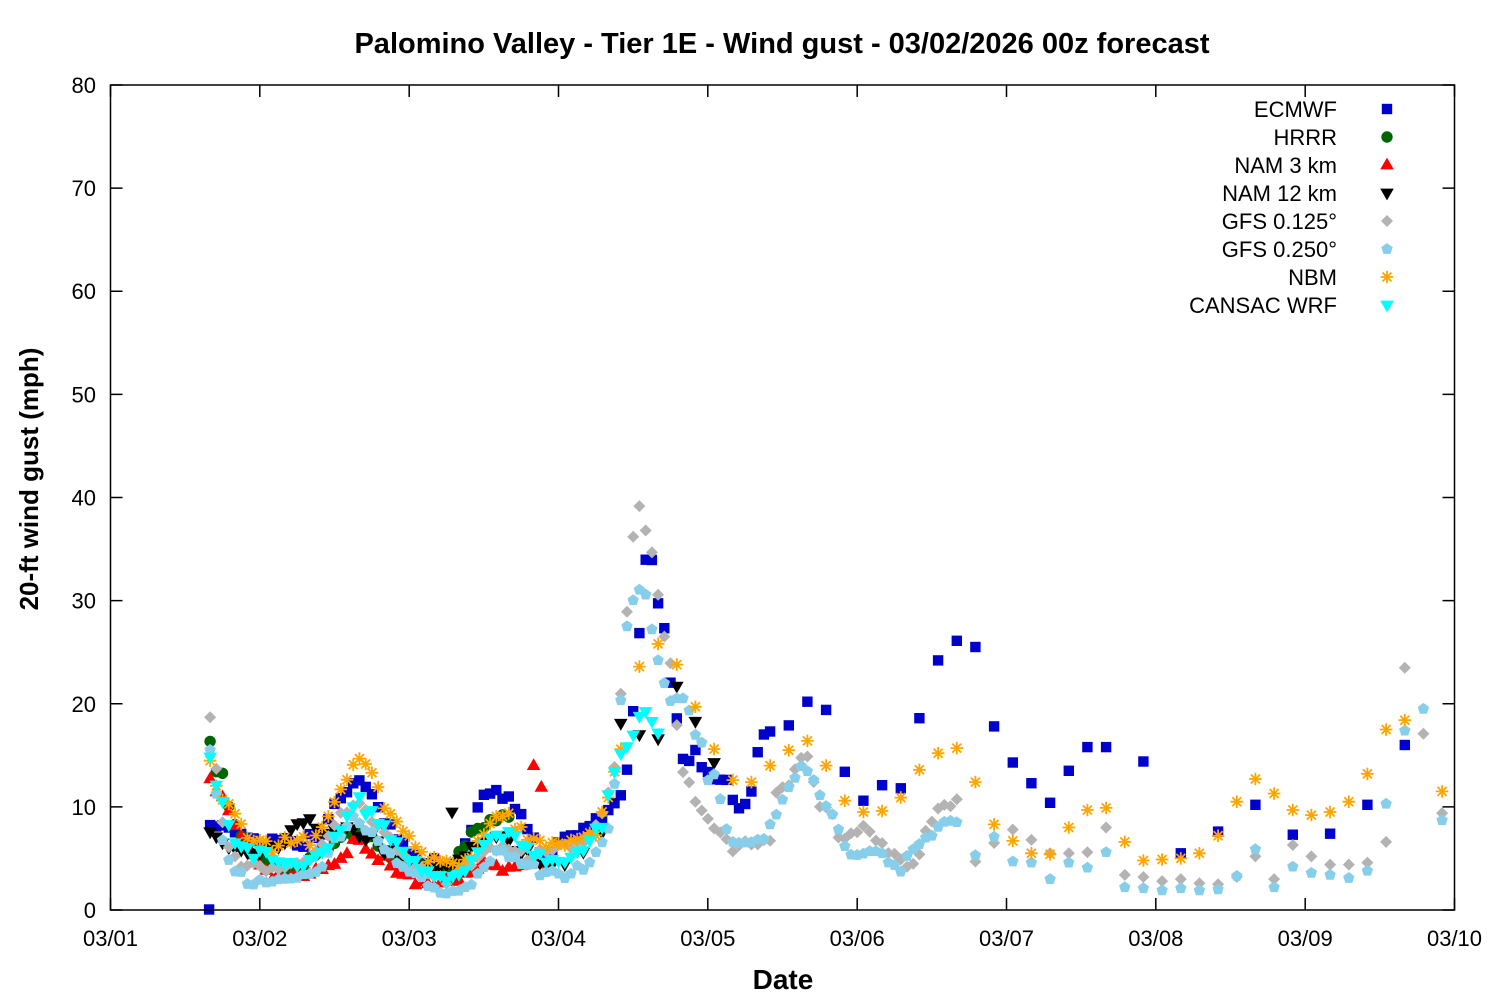 The image size is (1500, 1000). Describe the element at coordinates (84, 291) in the screenshot. I see `svg-text: 60` at that location.